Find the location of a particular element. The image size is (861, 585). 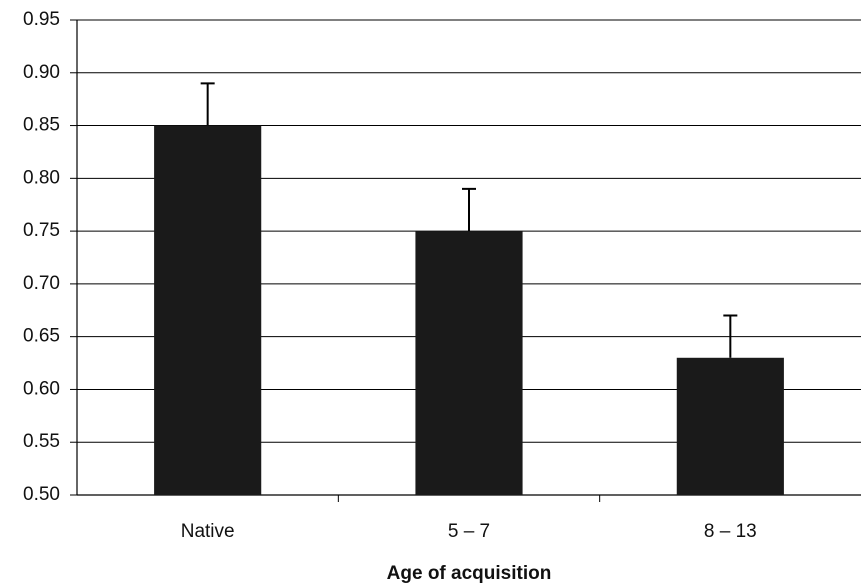

y-tick-label: 0.90 is located at coordinates (41, 72).